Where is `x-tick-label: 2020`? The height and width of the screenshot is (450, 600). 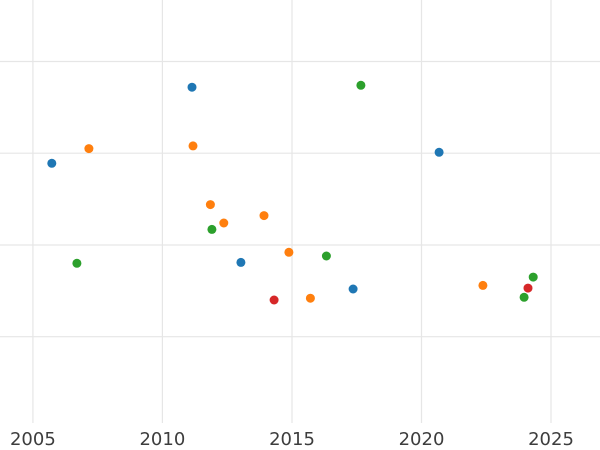 x-tick-label: 2020 is located at coordinates (422, 439).